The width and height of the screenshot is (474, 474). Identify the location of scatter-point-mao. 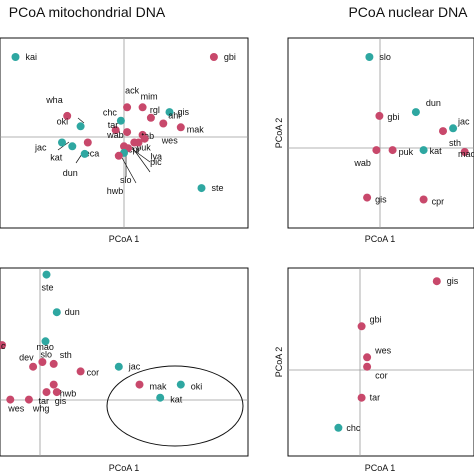
(464, 152).